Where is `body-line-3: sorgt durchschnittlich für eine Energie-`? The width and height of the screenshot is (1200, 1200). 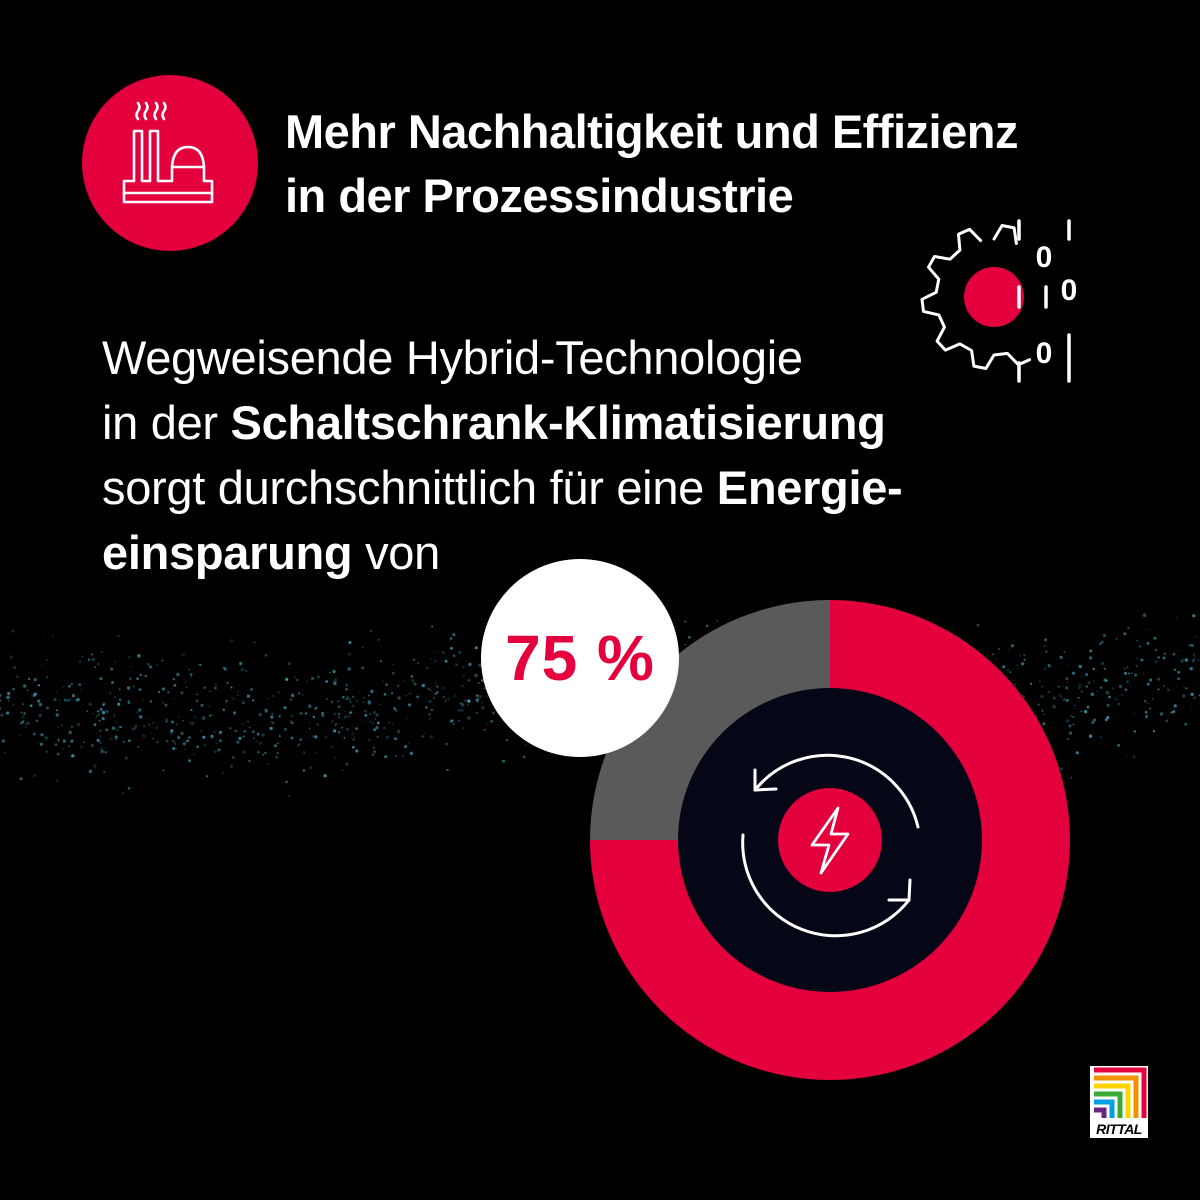
body-line-3: sorgt durchschnittlich für eine Energie- is located at coordinates (602, 487).